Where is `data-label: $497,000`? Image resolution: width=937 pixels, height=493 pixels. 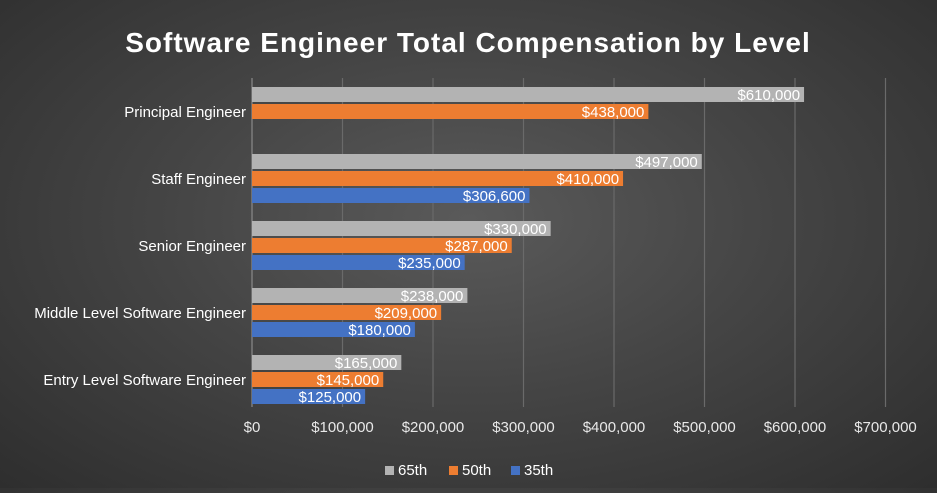
data-label: $497,000 is located at coordinates (666, 162).